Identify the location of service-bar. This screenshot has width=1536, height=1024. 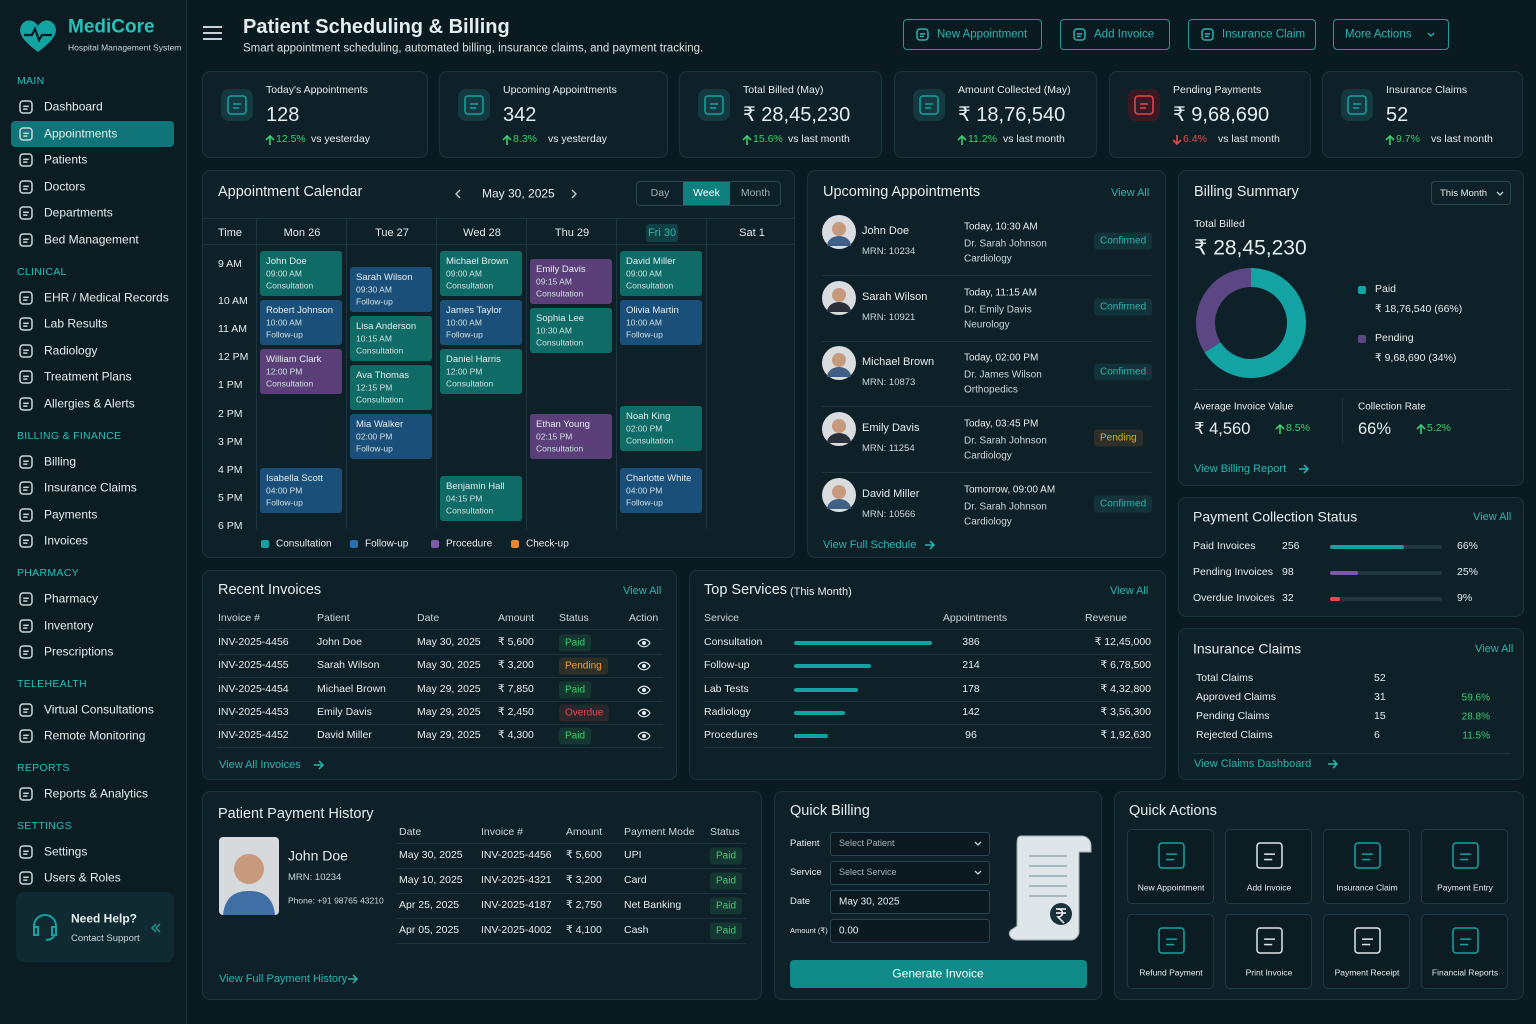
(826, 689).